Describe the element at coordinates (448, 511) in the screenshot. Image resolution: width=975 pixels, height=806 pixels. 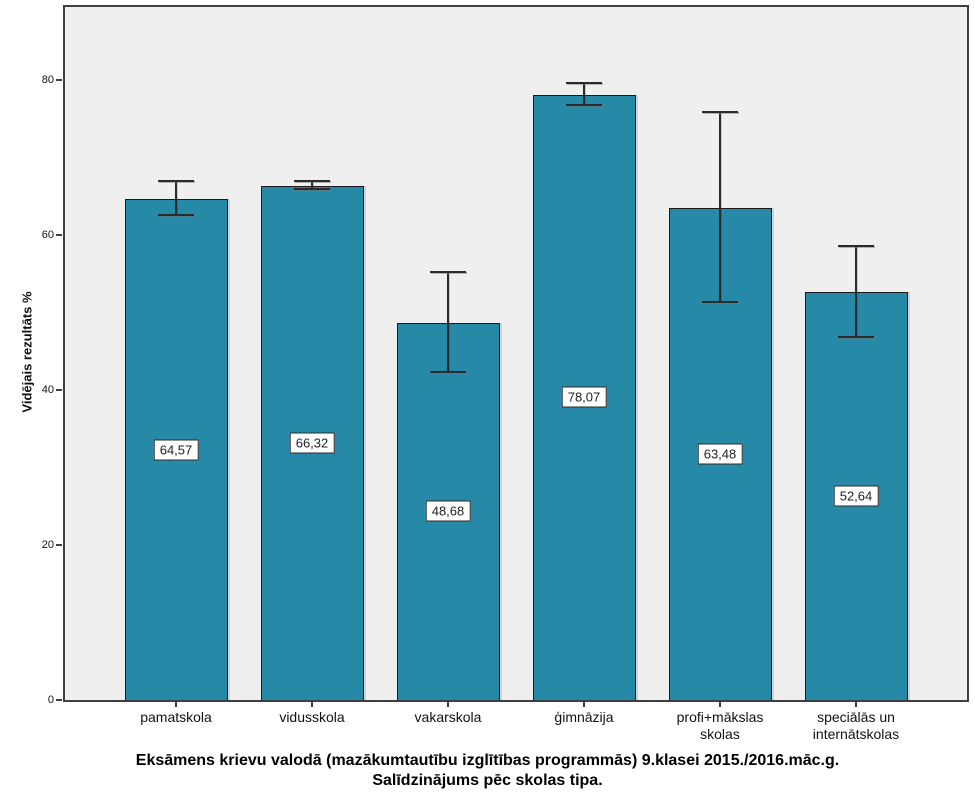
I see `bar-value-label: 48,68` at that location.